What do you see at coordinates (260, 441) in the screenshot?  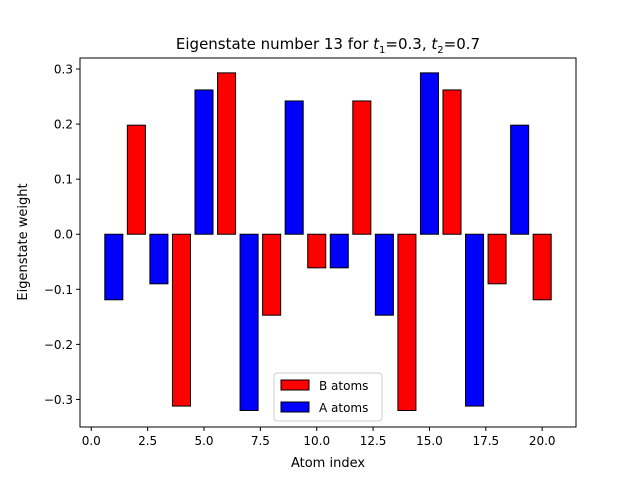 I see `x-tick-label: 7.5` at bounding box center [260, 441].